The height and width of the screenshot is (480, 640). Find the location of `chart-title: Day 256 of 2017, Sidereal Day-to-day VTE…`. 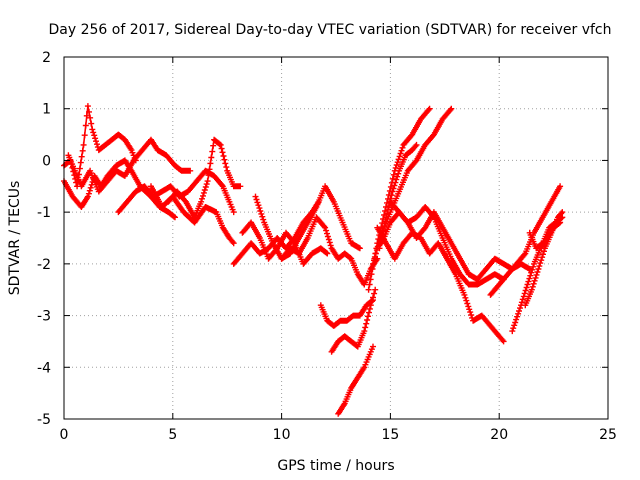

chart-title: Day 256 of 2017, Sidereal Day-to-day VTE… is located at coordinates (329, 30).